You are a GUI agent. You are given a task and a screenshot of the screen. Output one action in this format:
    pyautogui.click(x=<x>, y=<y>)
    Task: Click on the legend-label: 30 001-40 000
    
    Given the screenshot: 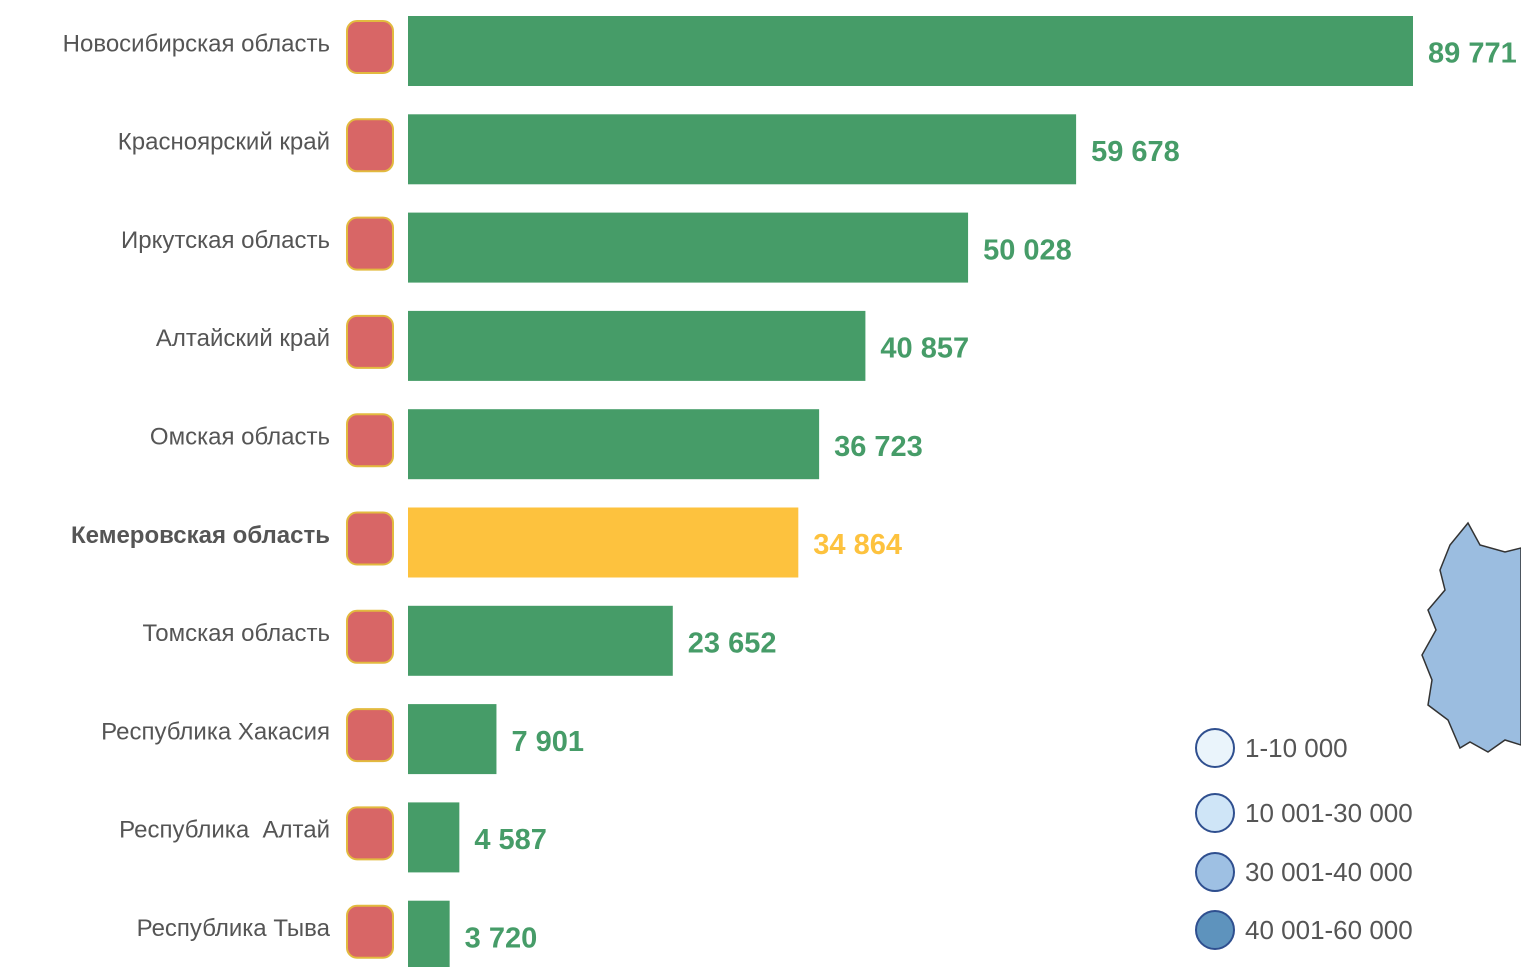 What is the action you would take?
    pyautogui.click(x=1329, y=872)
    